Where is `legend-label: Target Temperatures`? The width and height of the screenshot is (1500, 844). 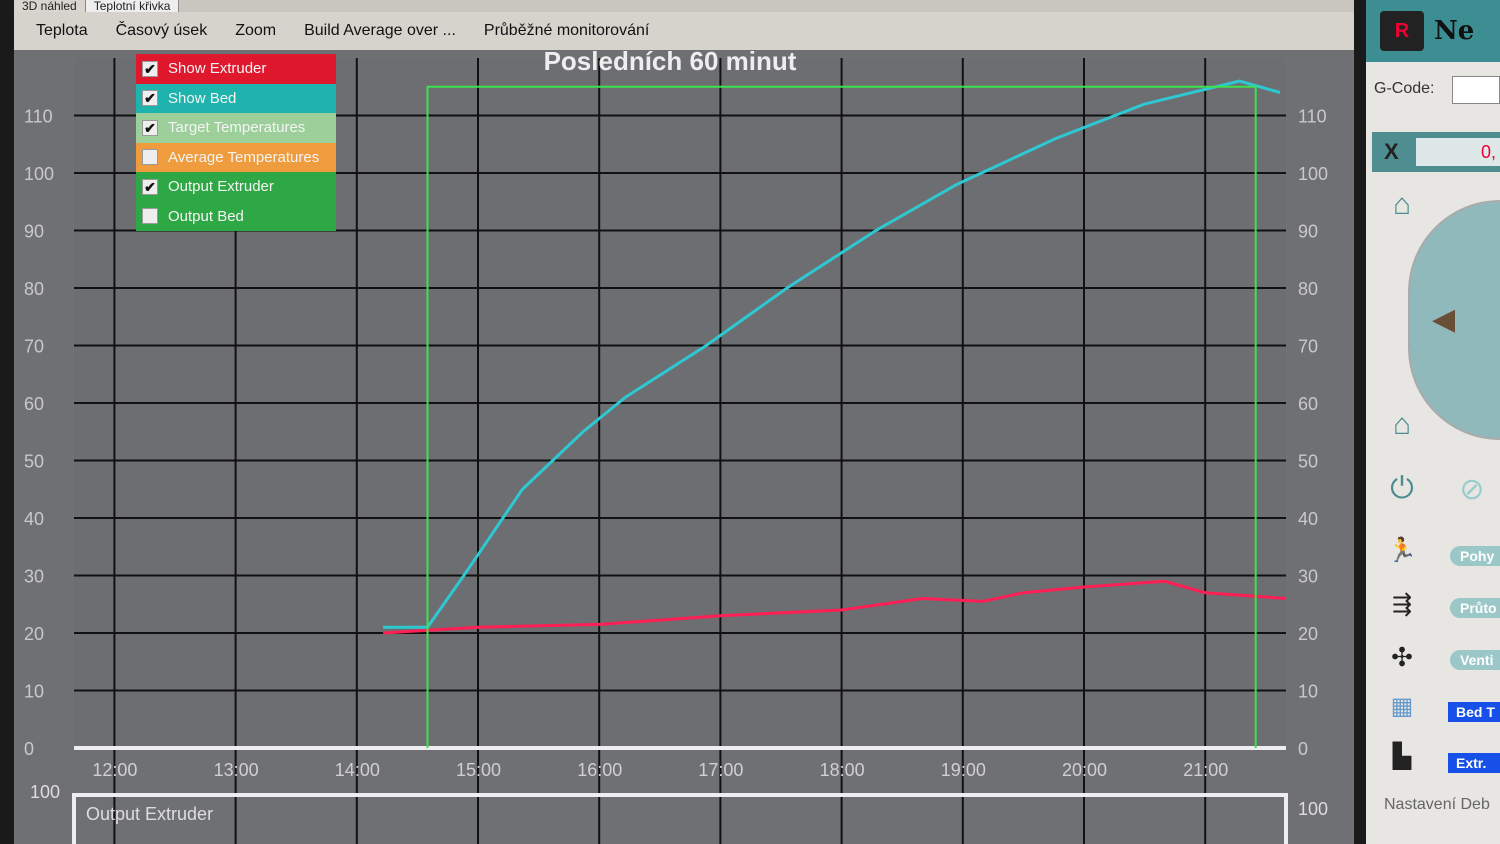
legend-label: Target Temperatures is located at coordinates (237, 128).